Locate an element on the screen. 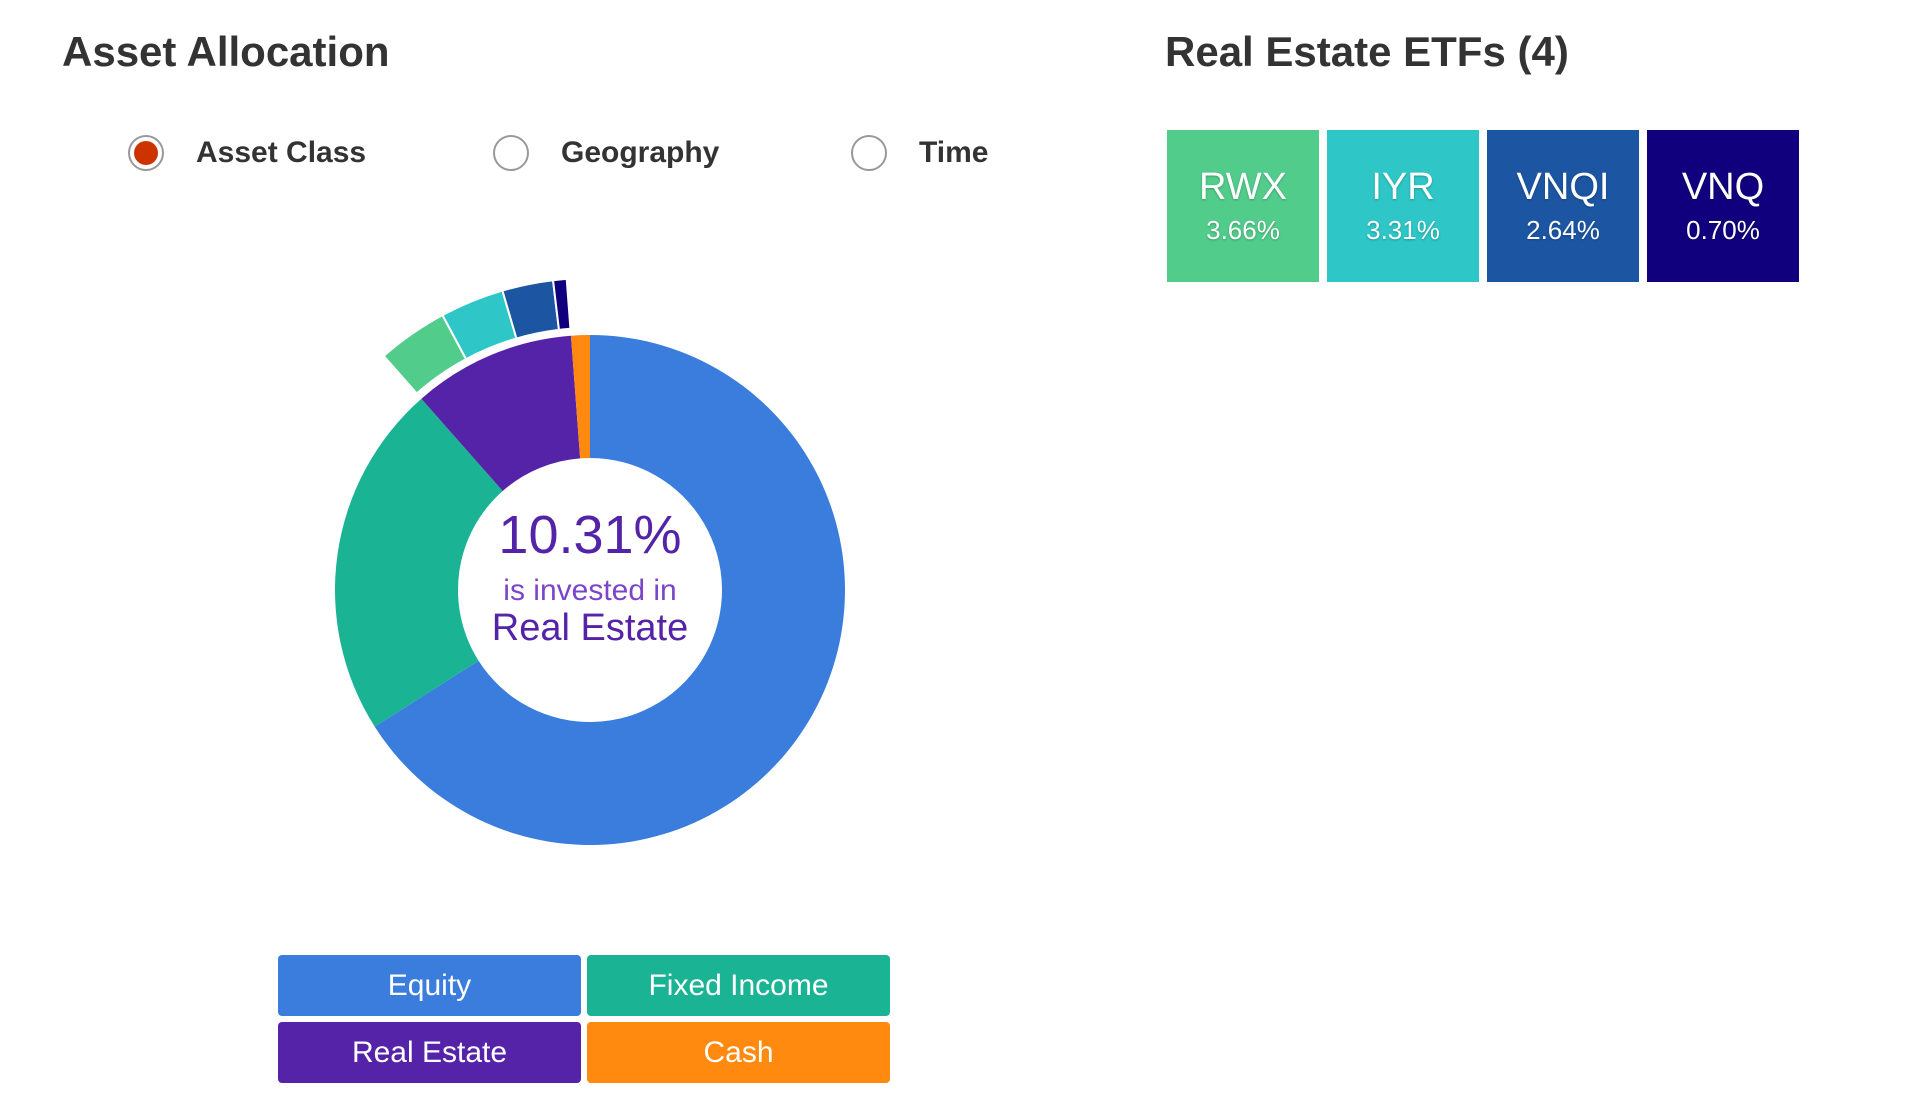  donut-slice-equity is located at coordinates (609, 590).